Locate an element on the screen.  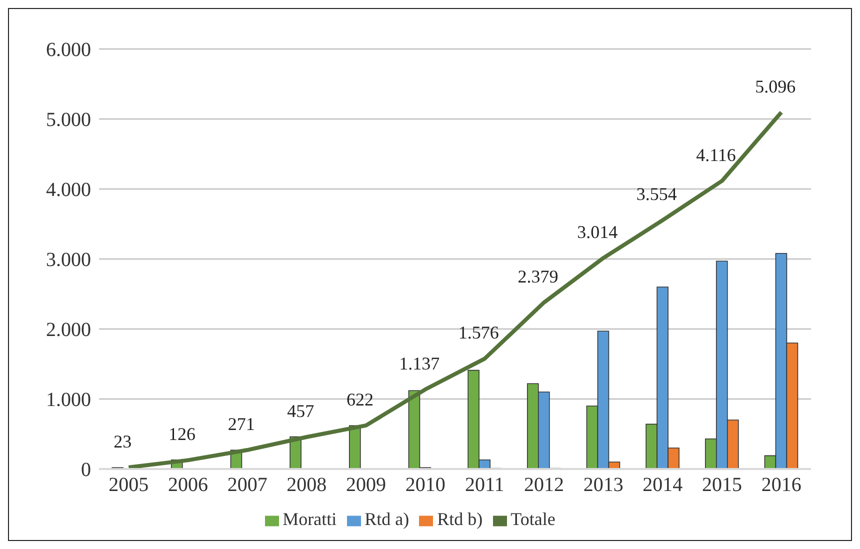
data-label: 4.116 is located at coordinates (716, 154).